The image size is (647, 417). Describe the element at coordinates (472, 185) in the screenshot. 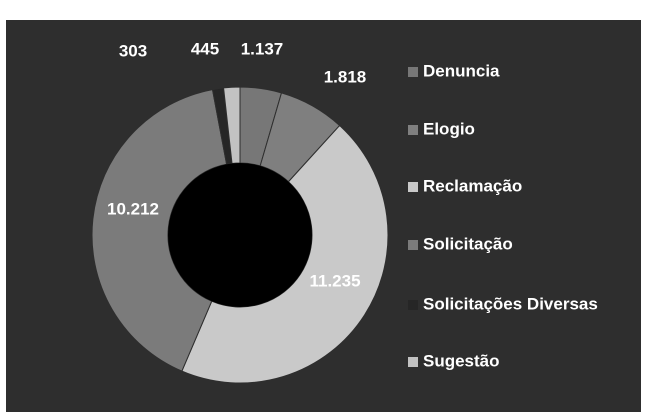

I see `legend-label: Reclamação` at that location.